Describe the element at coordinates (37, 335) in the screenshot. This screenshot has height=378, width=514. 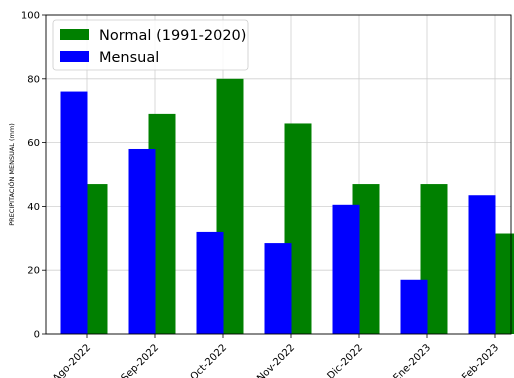
I see `y-tick-label: 0` at that location.